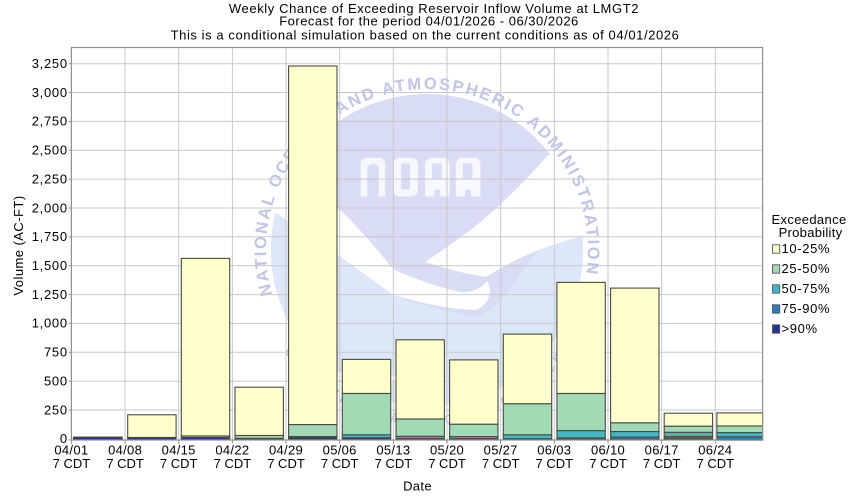 This screenshot has width=850, height=500. Describe the element at coordinates (340, 450) in the screenshot. I see `svg-text: 05/06` at that location.